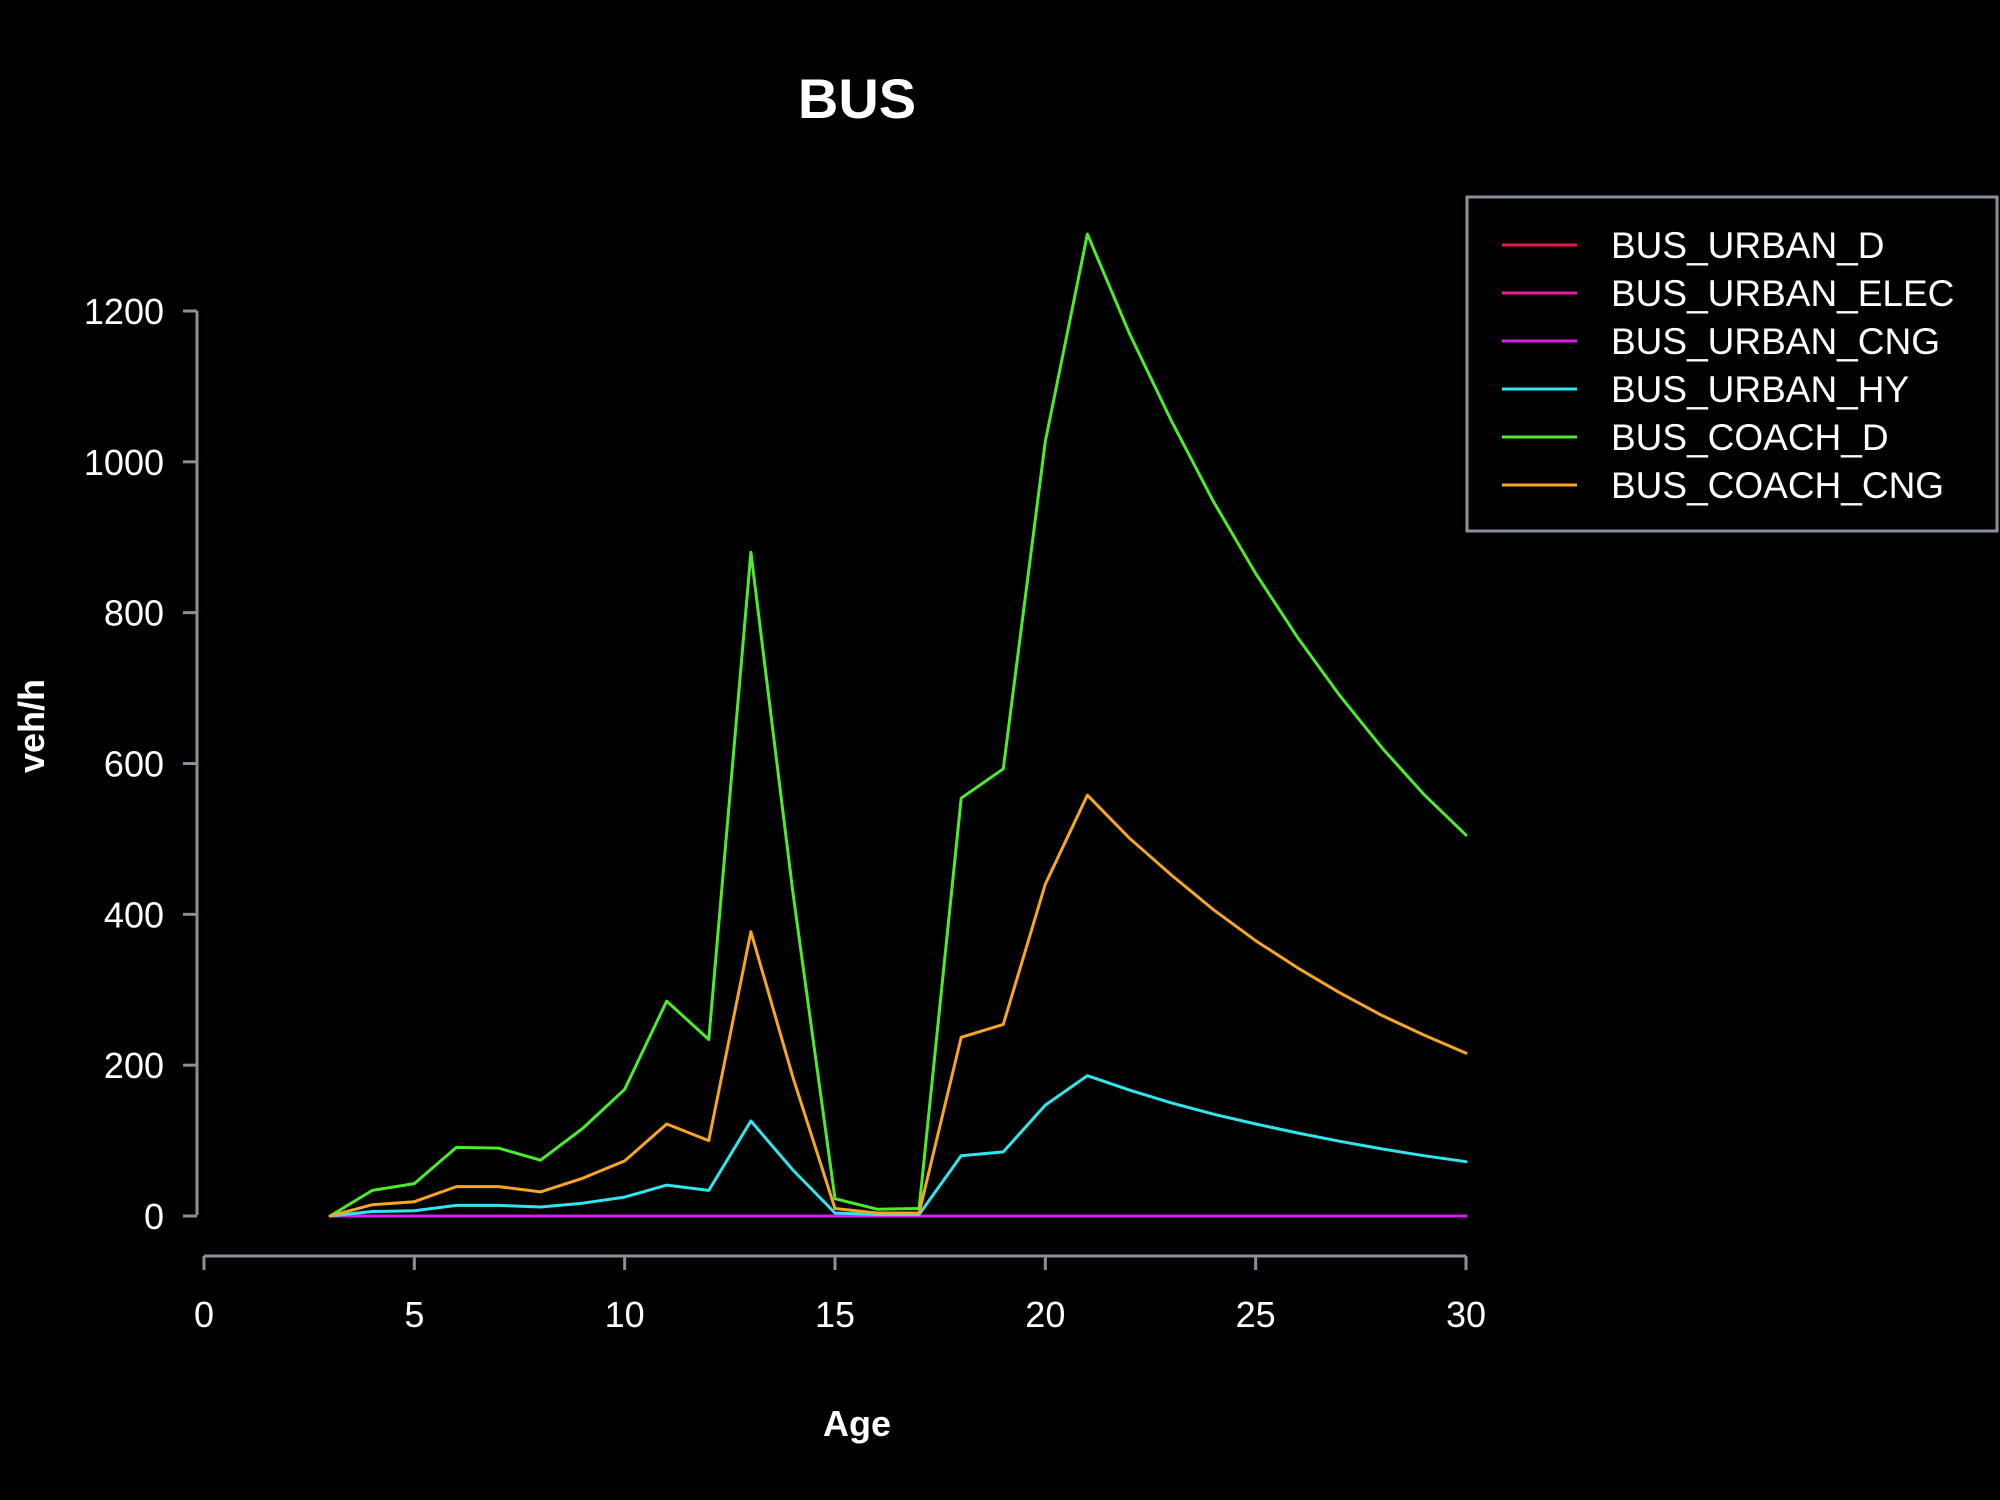 This screenshot has height=1500, width=2000. What do you see at coordinates (31, 726) in the screenshot?
I see `y-axis-title: veh/h` at bounding box center [31, 726].